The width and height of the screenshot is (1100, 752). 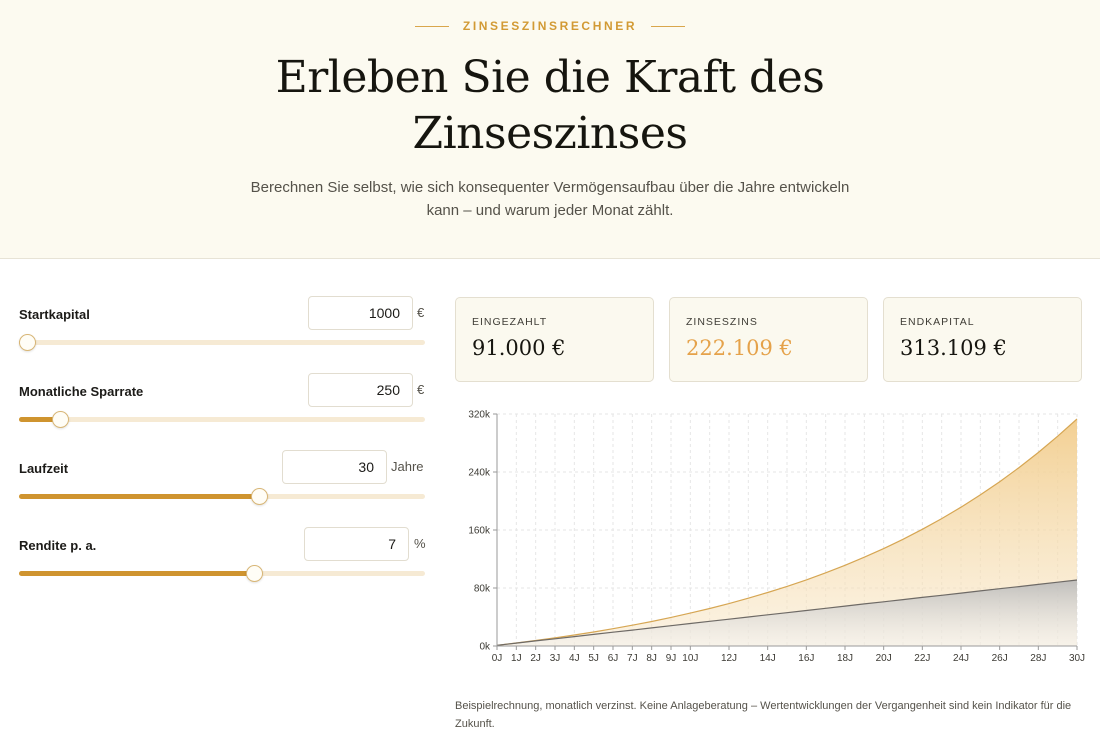 What do you see at coordinates (360, 390) in the screenshot?
I see `sparrate-input` at bounding box center [360, 390].